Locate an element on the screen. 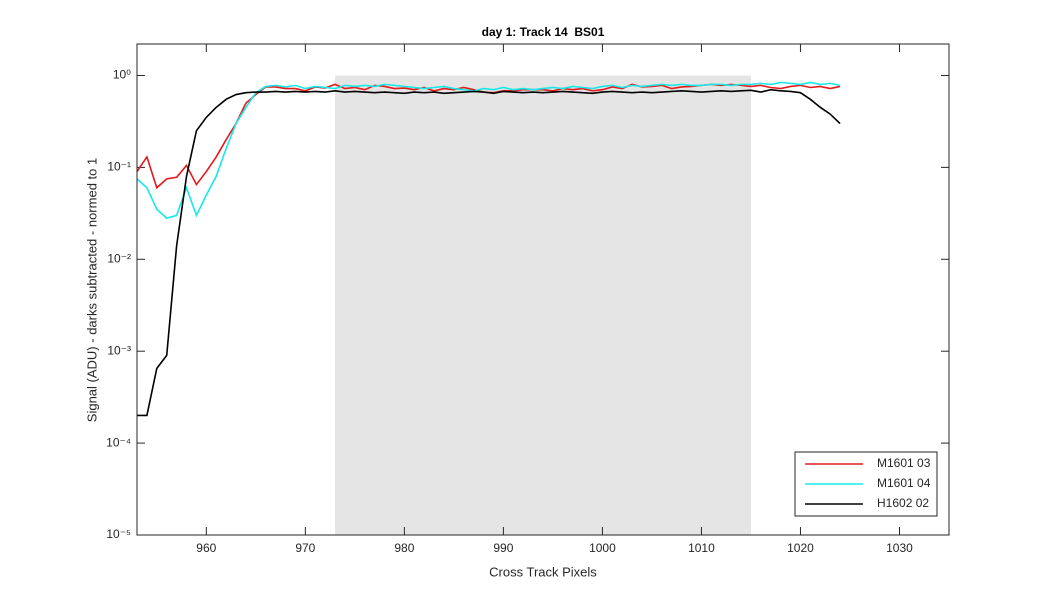 This screenshot has width=1050, height=600. legend-box is located at coordinates (866, 484).